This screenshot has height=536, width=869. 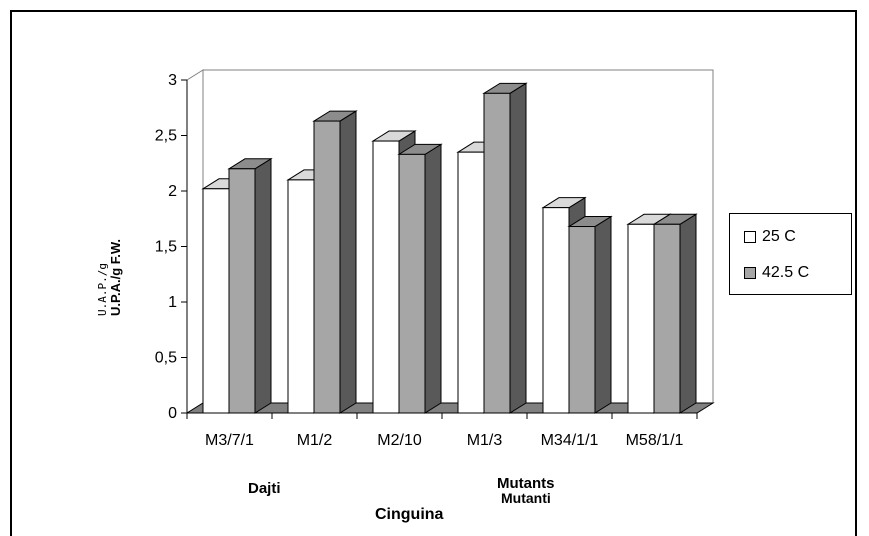 I want to click on group-label-mutanti: Mutanti, so click(x=526, y=498).